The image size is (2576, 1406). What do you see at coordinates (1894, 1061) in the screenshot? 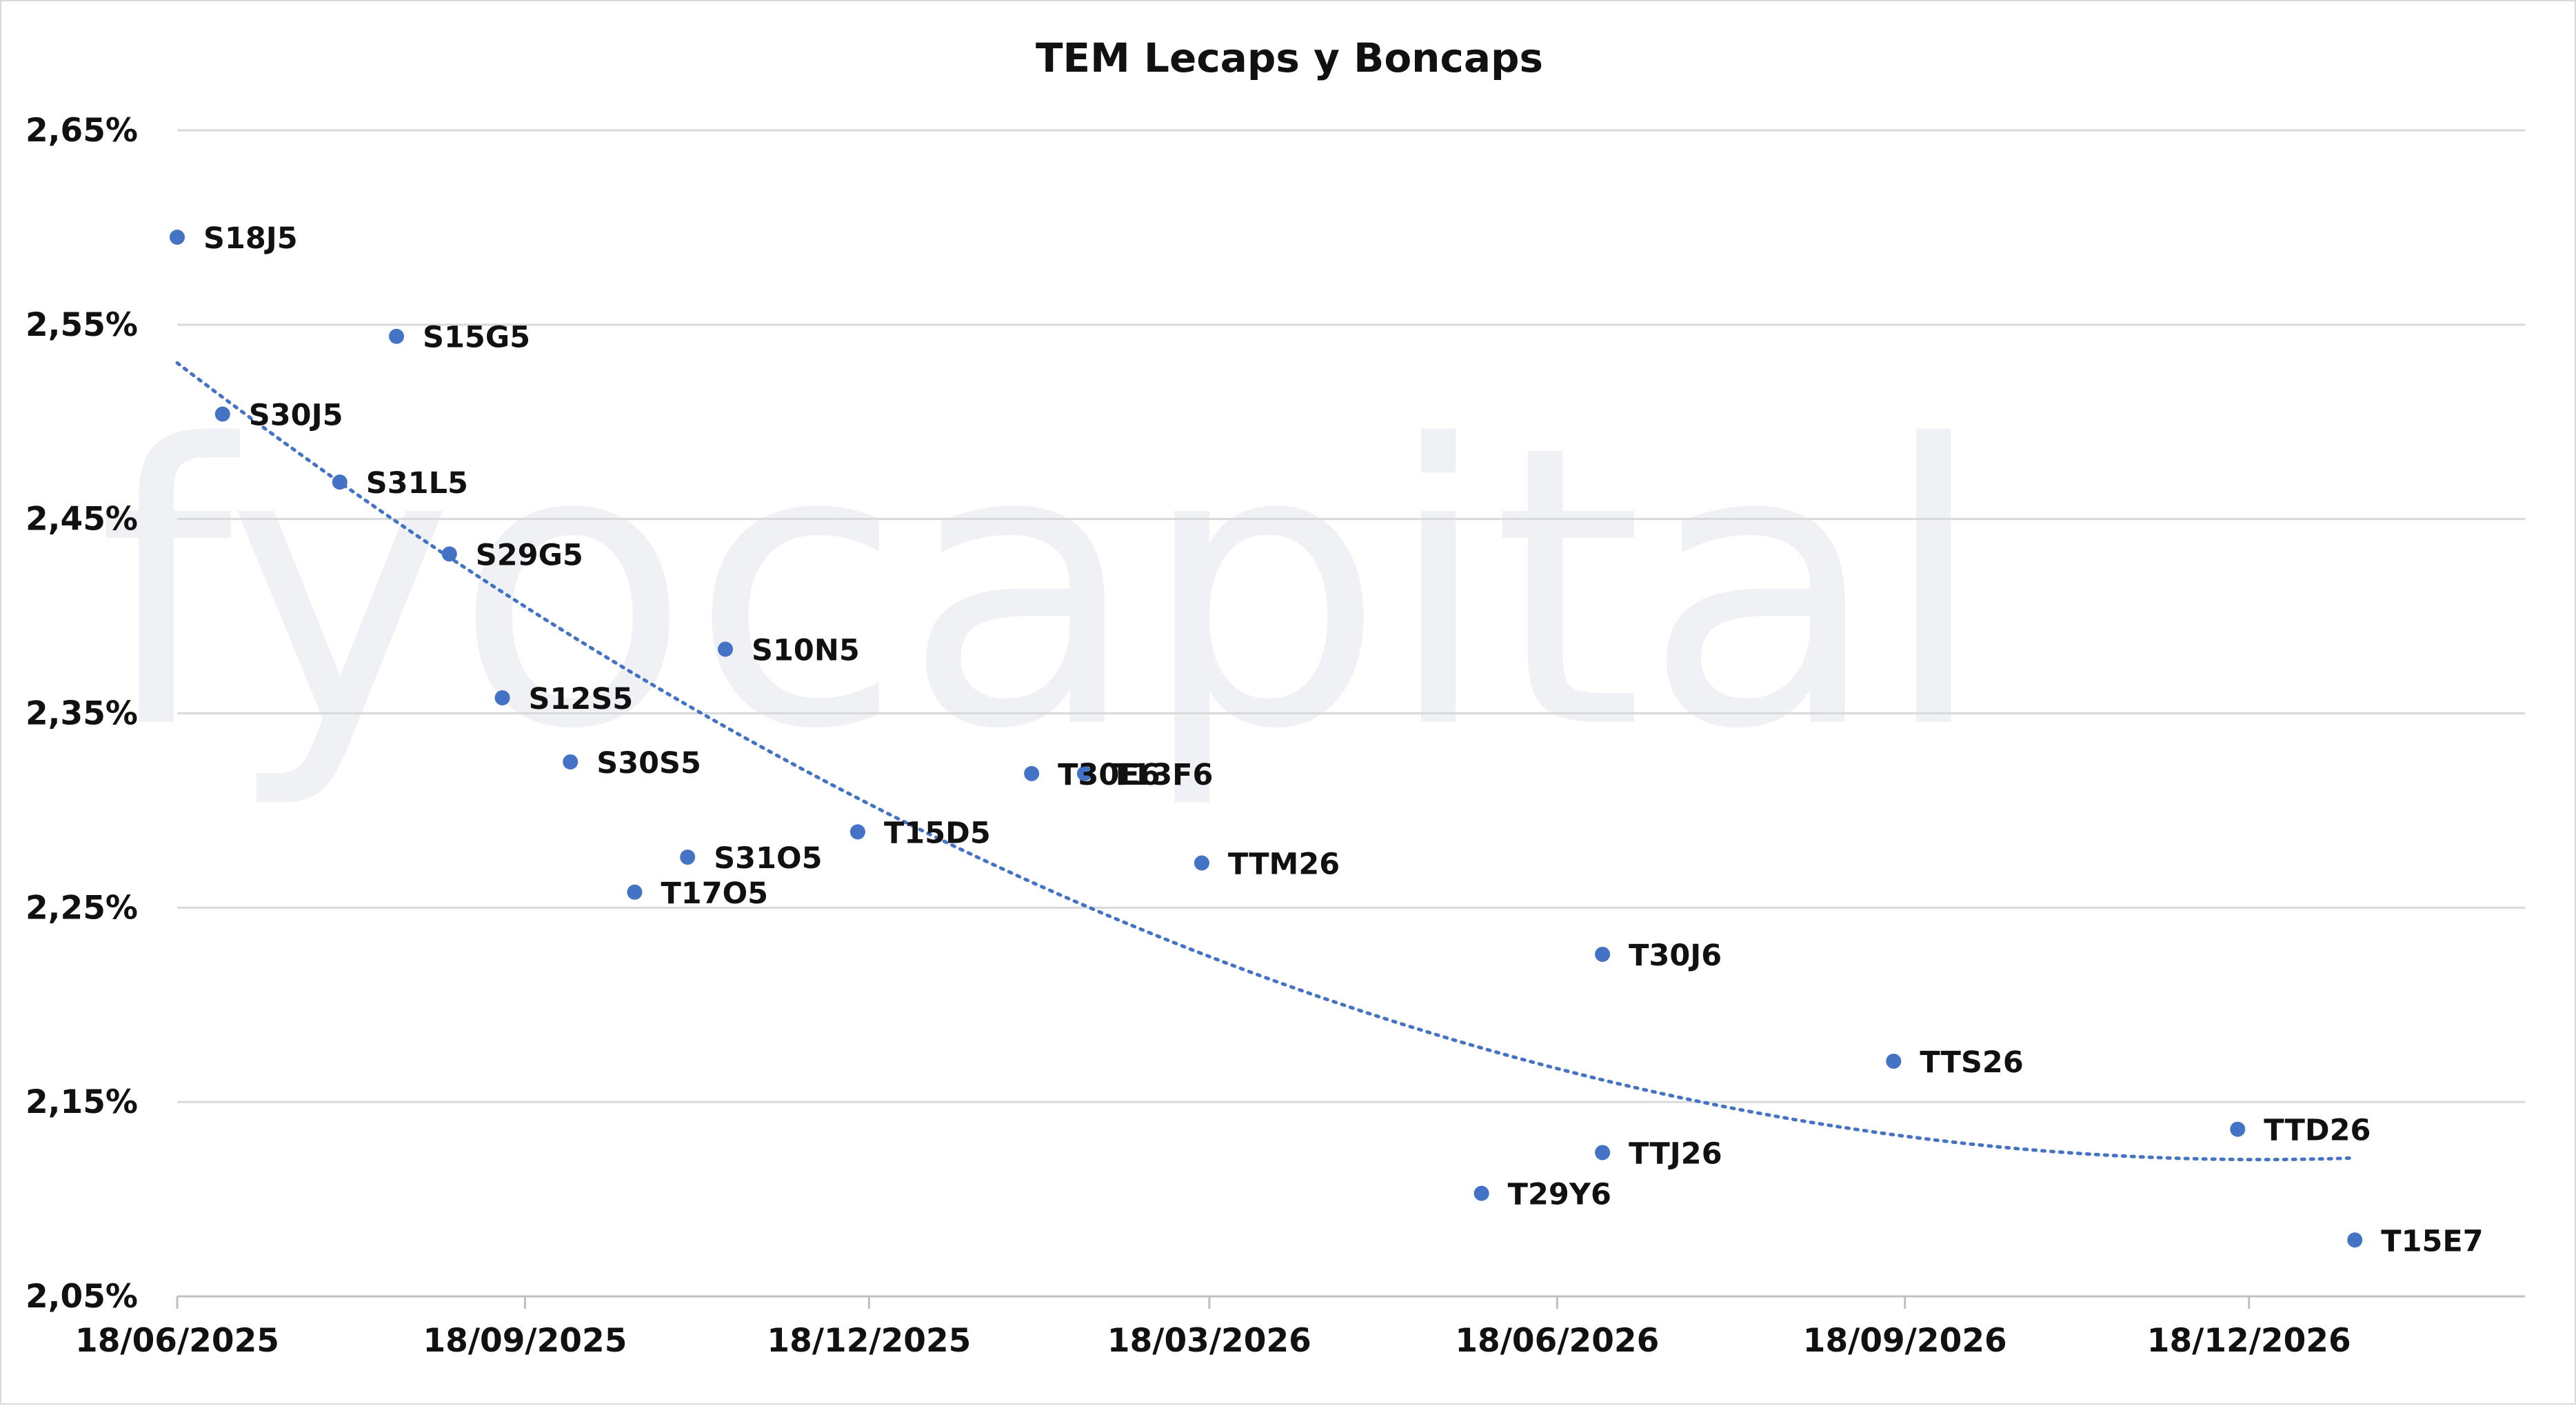
I see `data-point-tts26` at bounding box center [1894, 1061].